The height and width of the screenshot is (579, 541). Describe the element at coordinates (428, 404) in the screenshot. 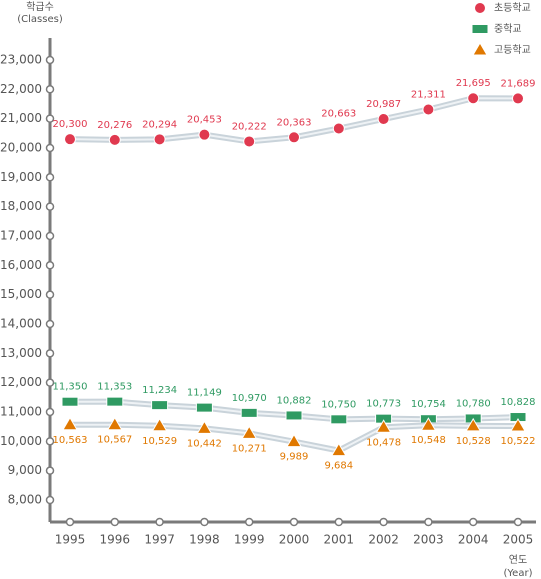

I see `data-label: 10,754` at that location.